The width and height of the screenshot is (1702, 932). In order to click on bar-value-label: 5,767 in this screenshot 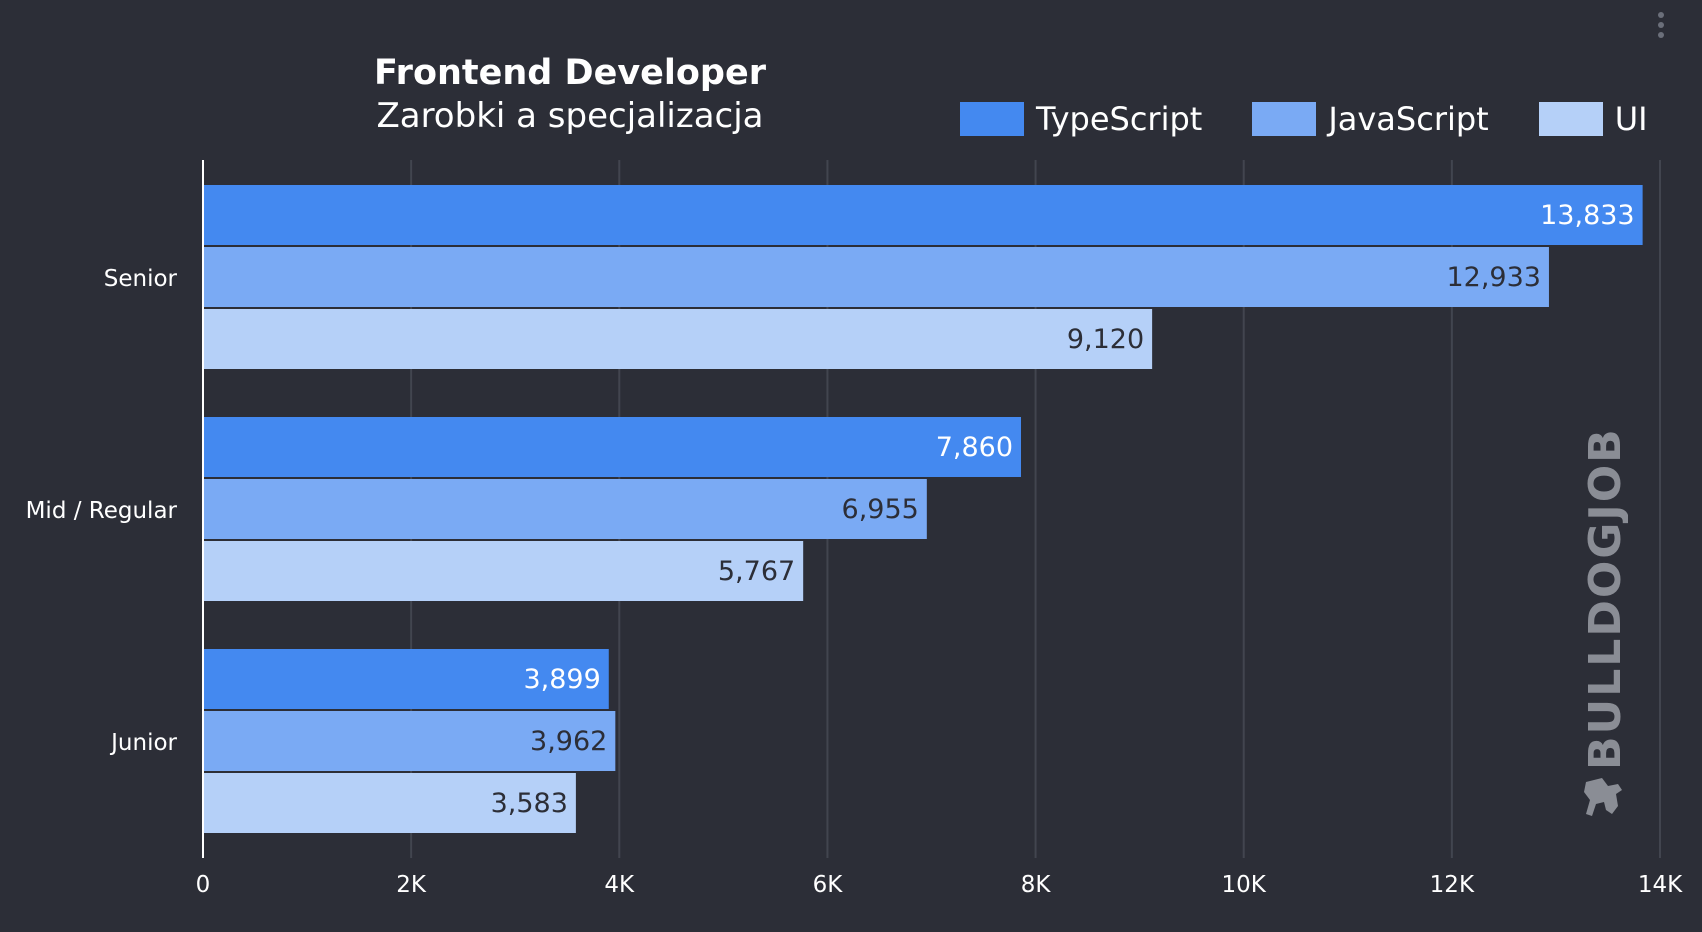, I will do `click(756, 571)`.